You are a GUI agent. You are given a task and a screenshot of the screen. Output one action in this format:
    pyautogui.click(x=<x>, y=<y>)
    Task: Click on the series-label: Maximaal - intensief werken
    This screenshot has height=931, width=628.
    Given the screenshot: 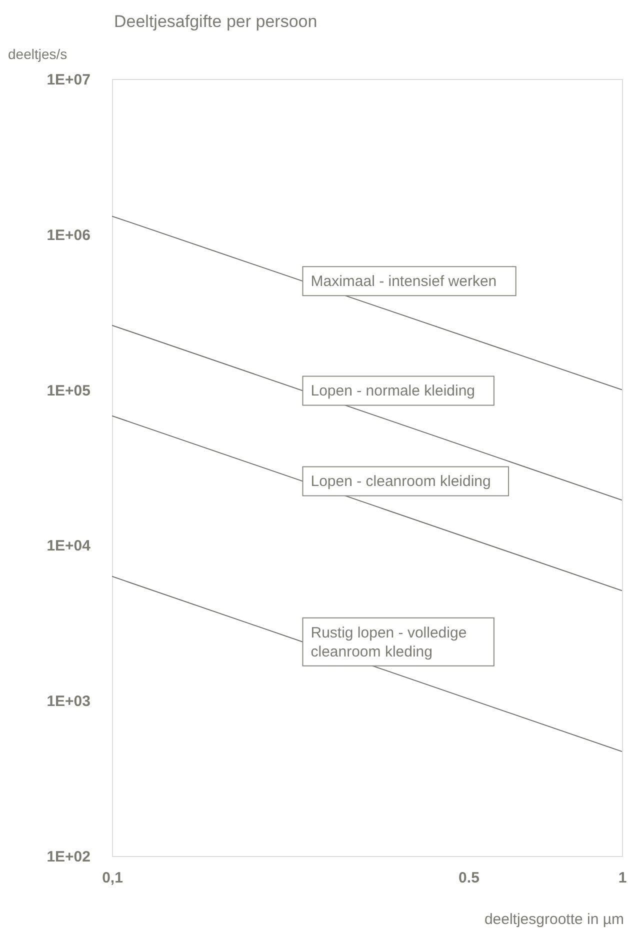 What is the action you would take?
    pyautogui.click(x=403, y=281)
    